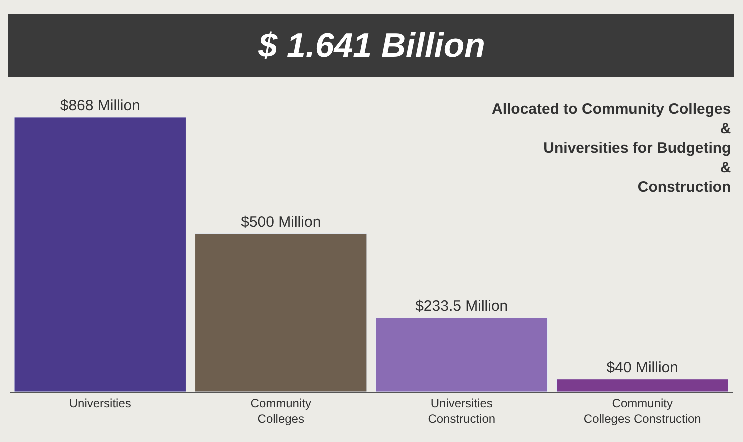 Image resolution: width=743 pixels, height=442 pixels. What do you see at coordinates (612, 148) in the screenshot?
I see `text: Allocated to Community Colleges & Universities for Budgeting & Construction` at bounding box center [612, 148].